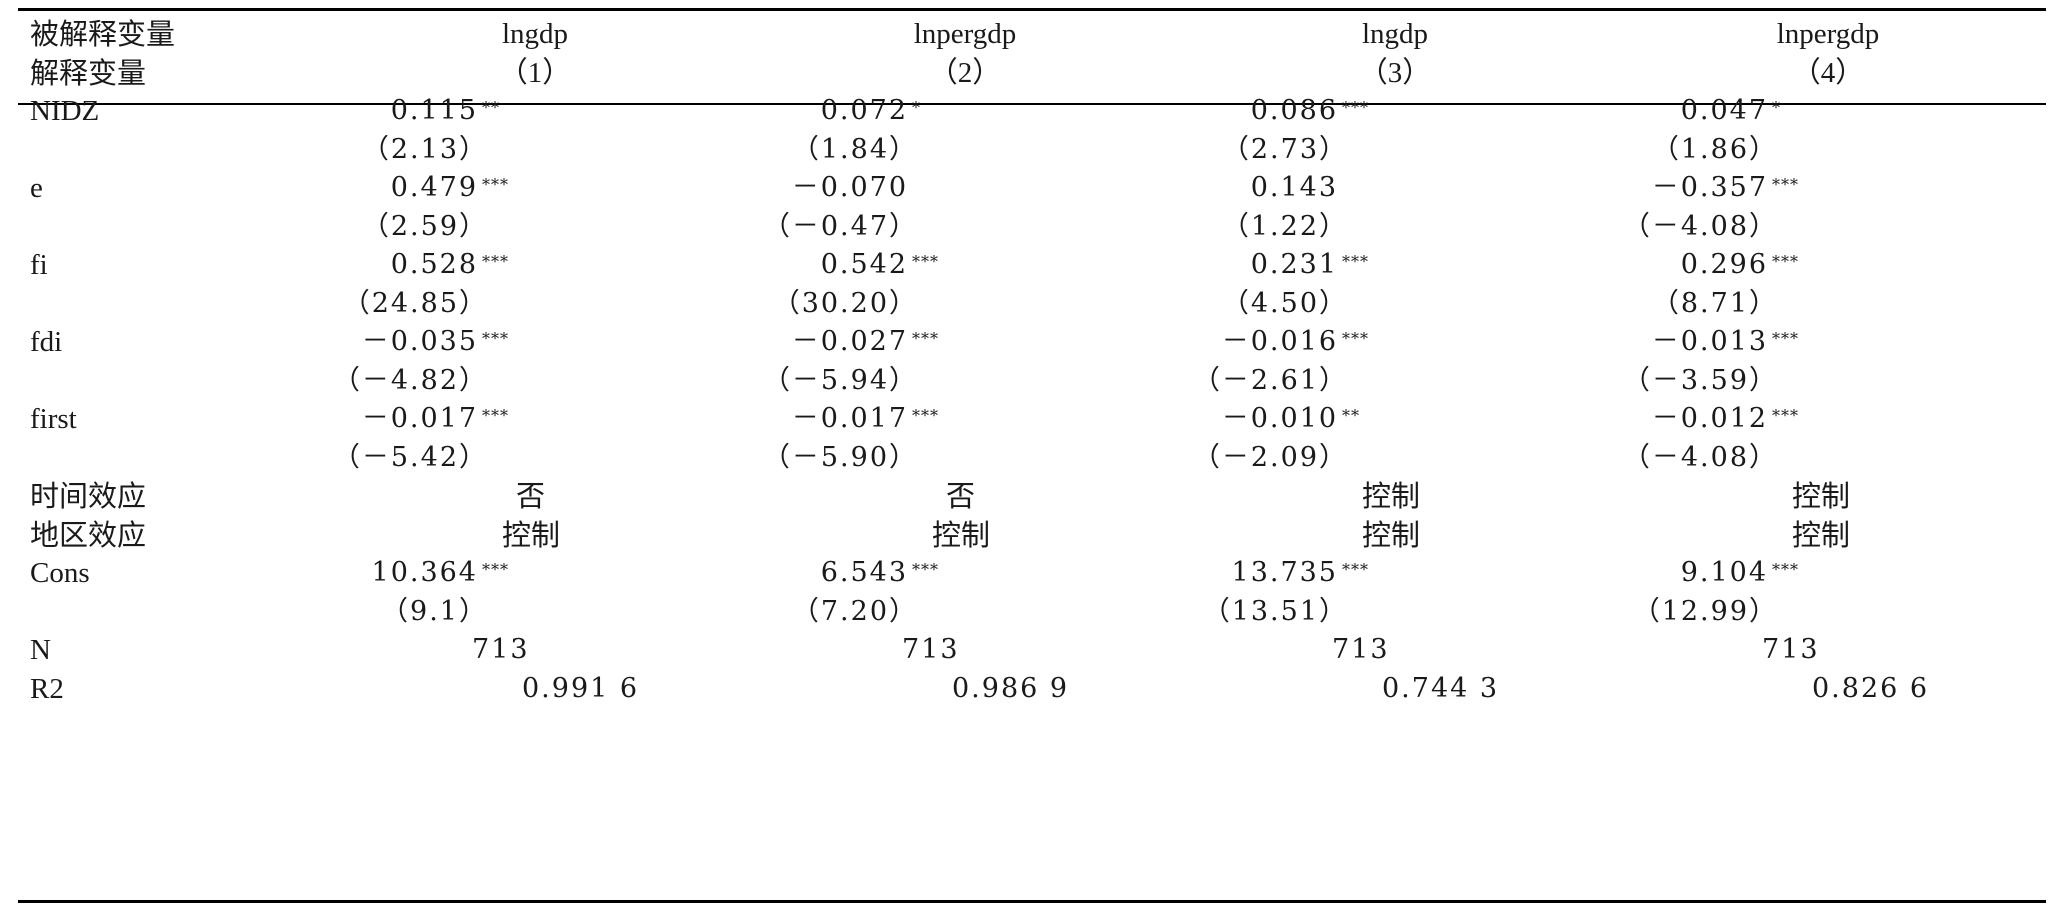  What do you see at coordinates (1351, 415) in the screenshot?
I see `significance-stars: **` at bounding box center [1351, 415].